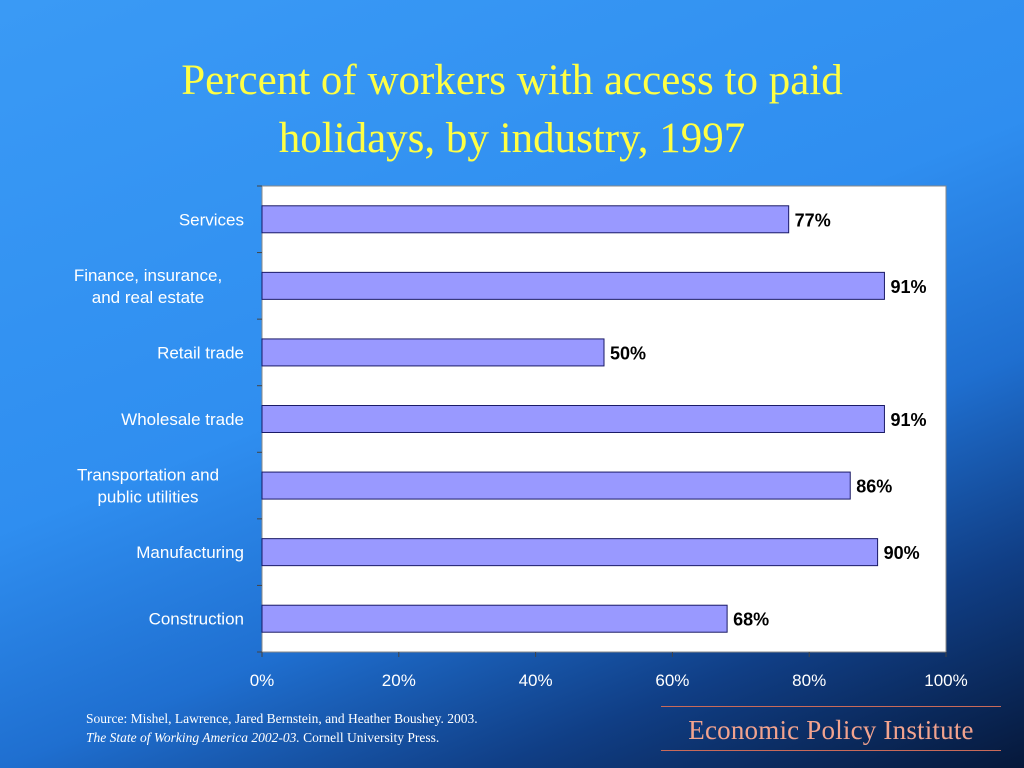  What do you see at coordinates (874, 487) in the screenshot?
I see `data-label: 86%` at bounding box center [874, 487].